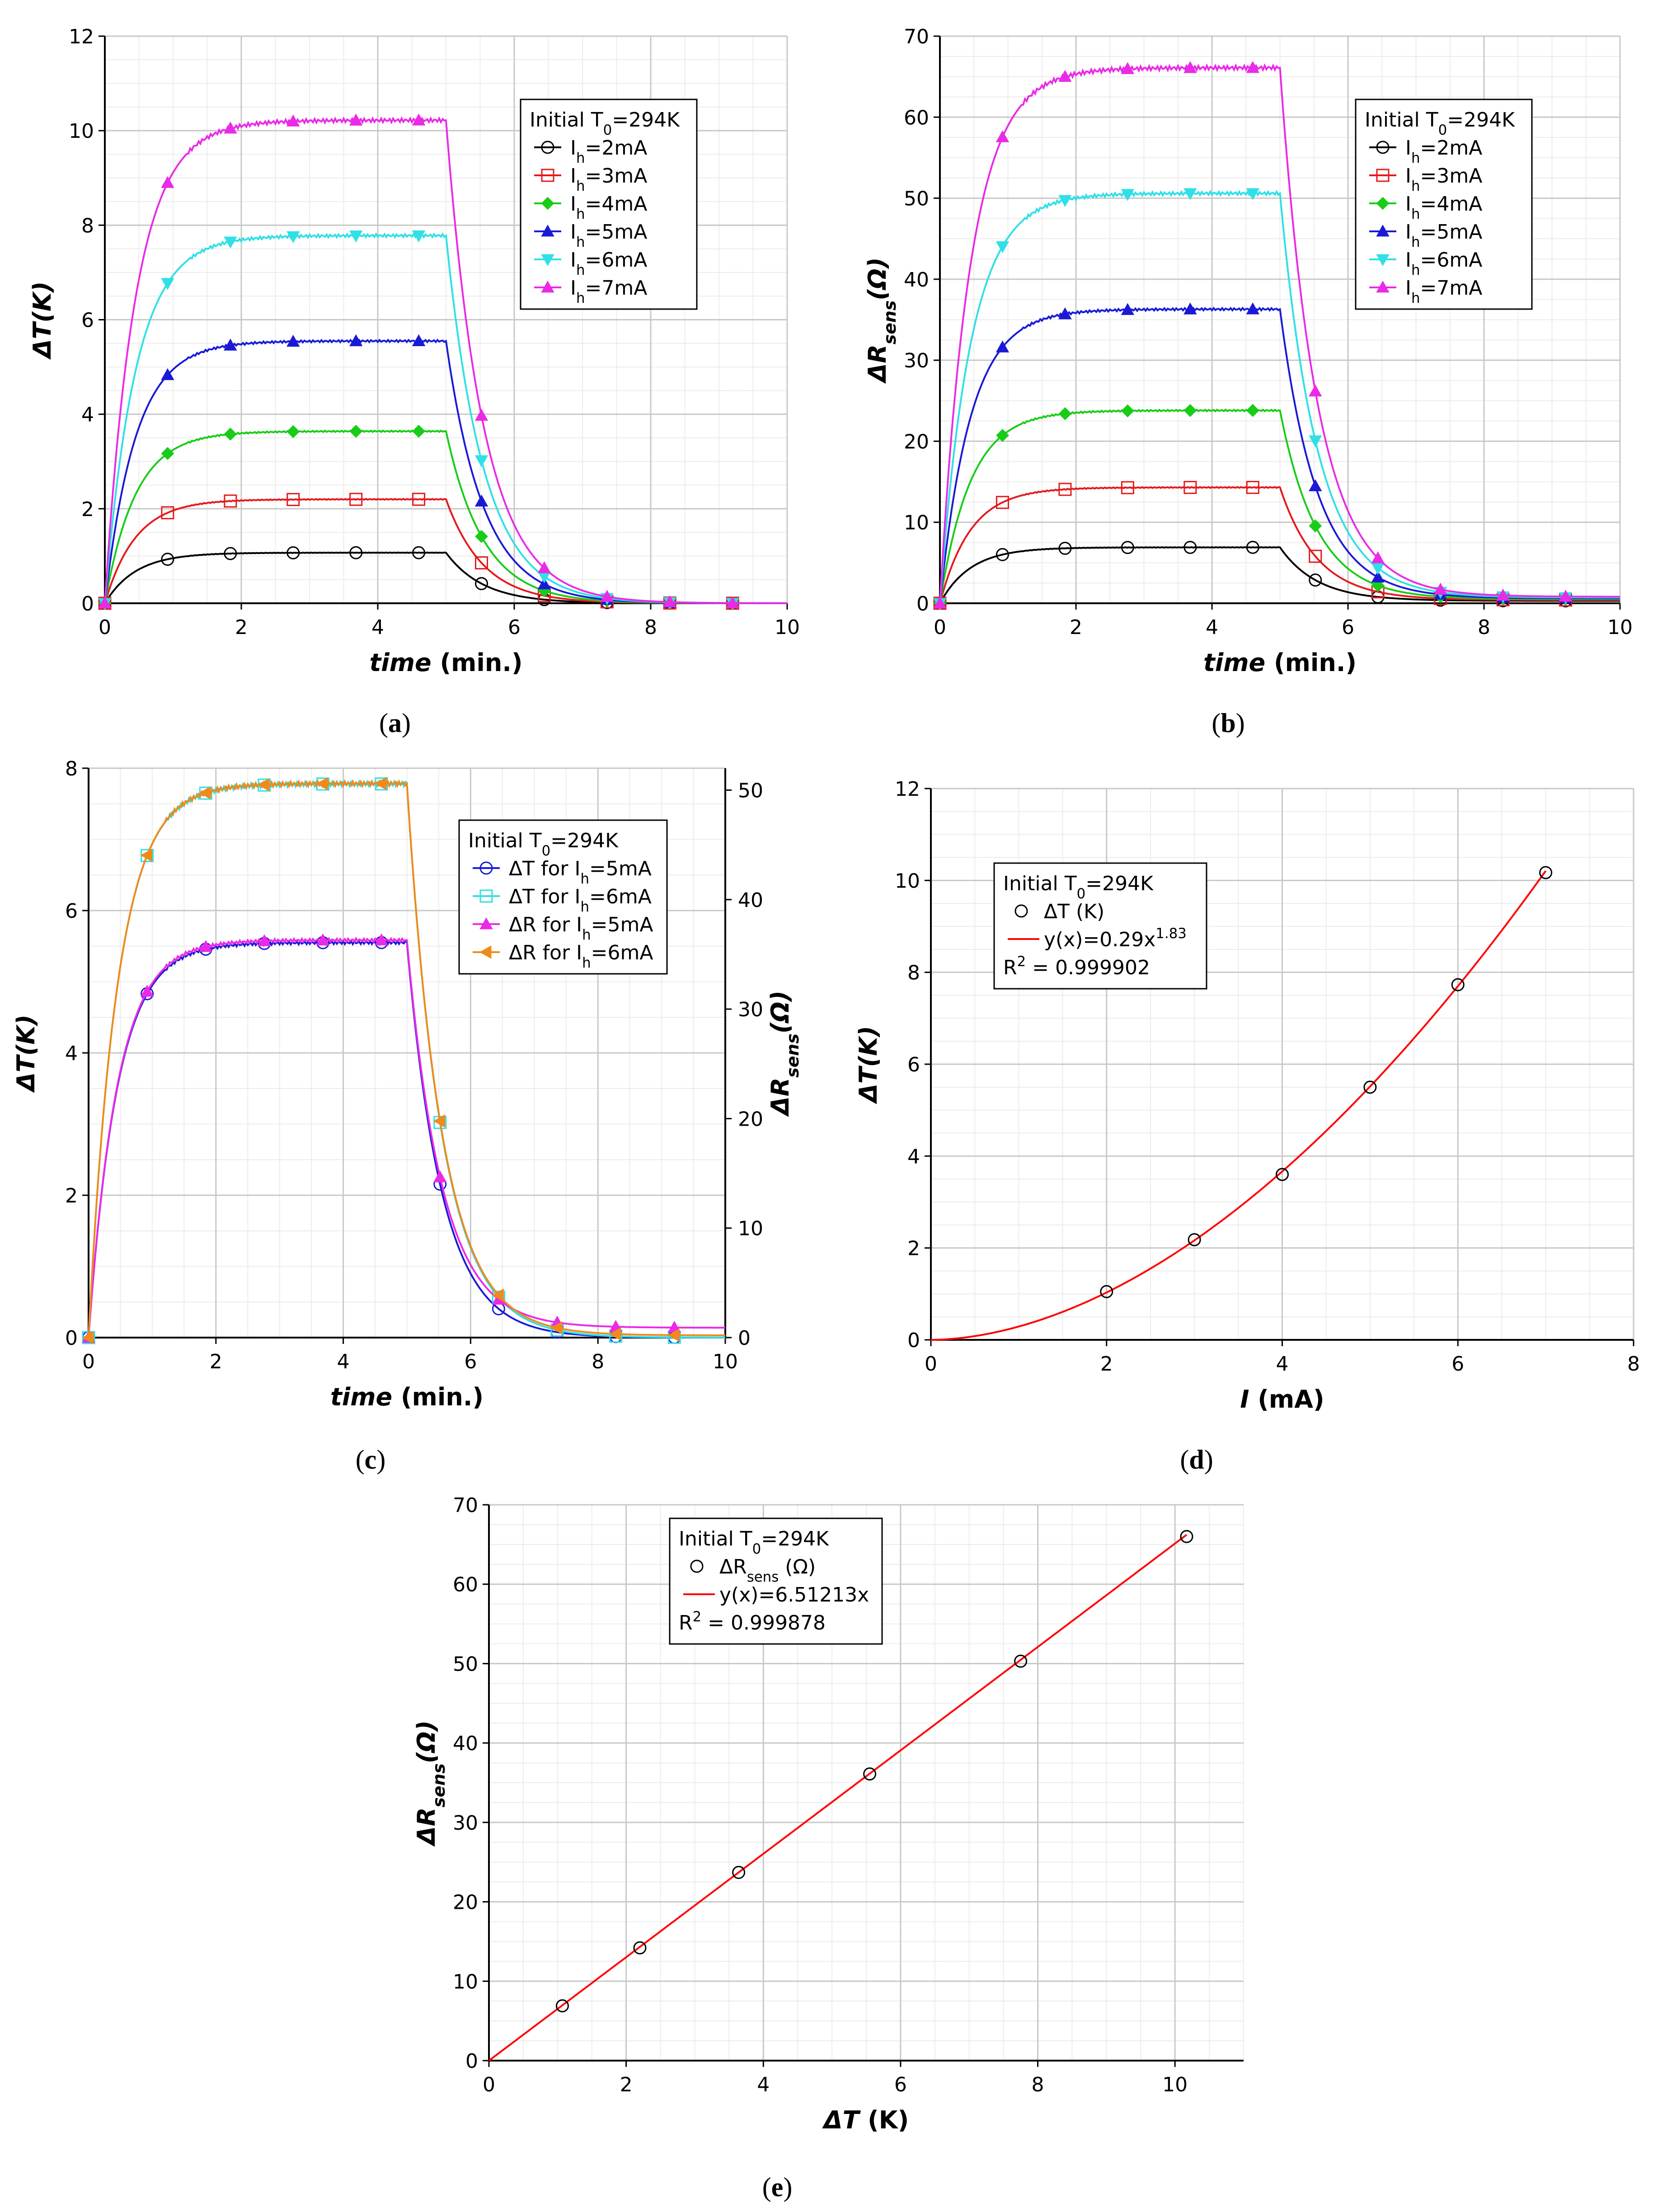 The image size is (1653, 2212). Describe the element at coordinates (395, 723) in the screenshot. I see `caption-a: (a)` at that location.